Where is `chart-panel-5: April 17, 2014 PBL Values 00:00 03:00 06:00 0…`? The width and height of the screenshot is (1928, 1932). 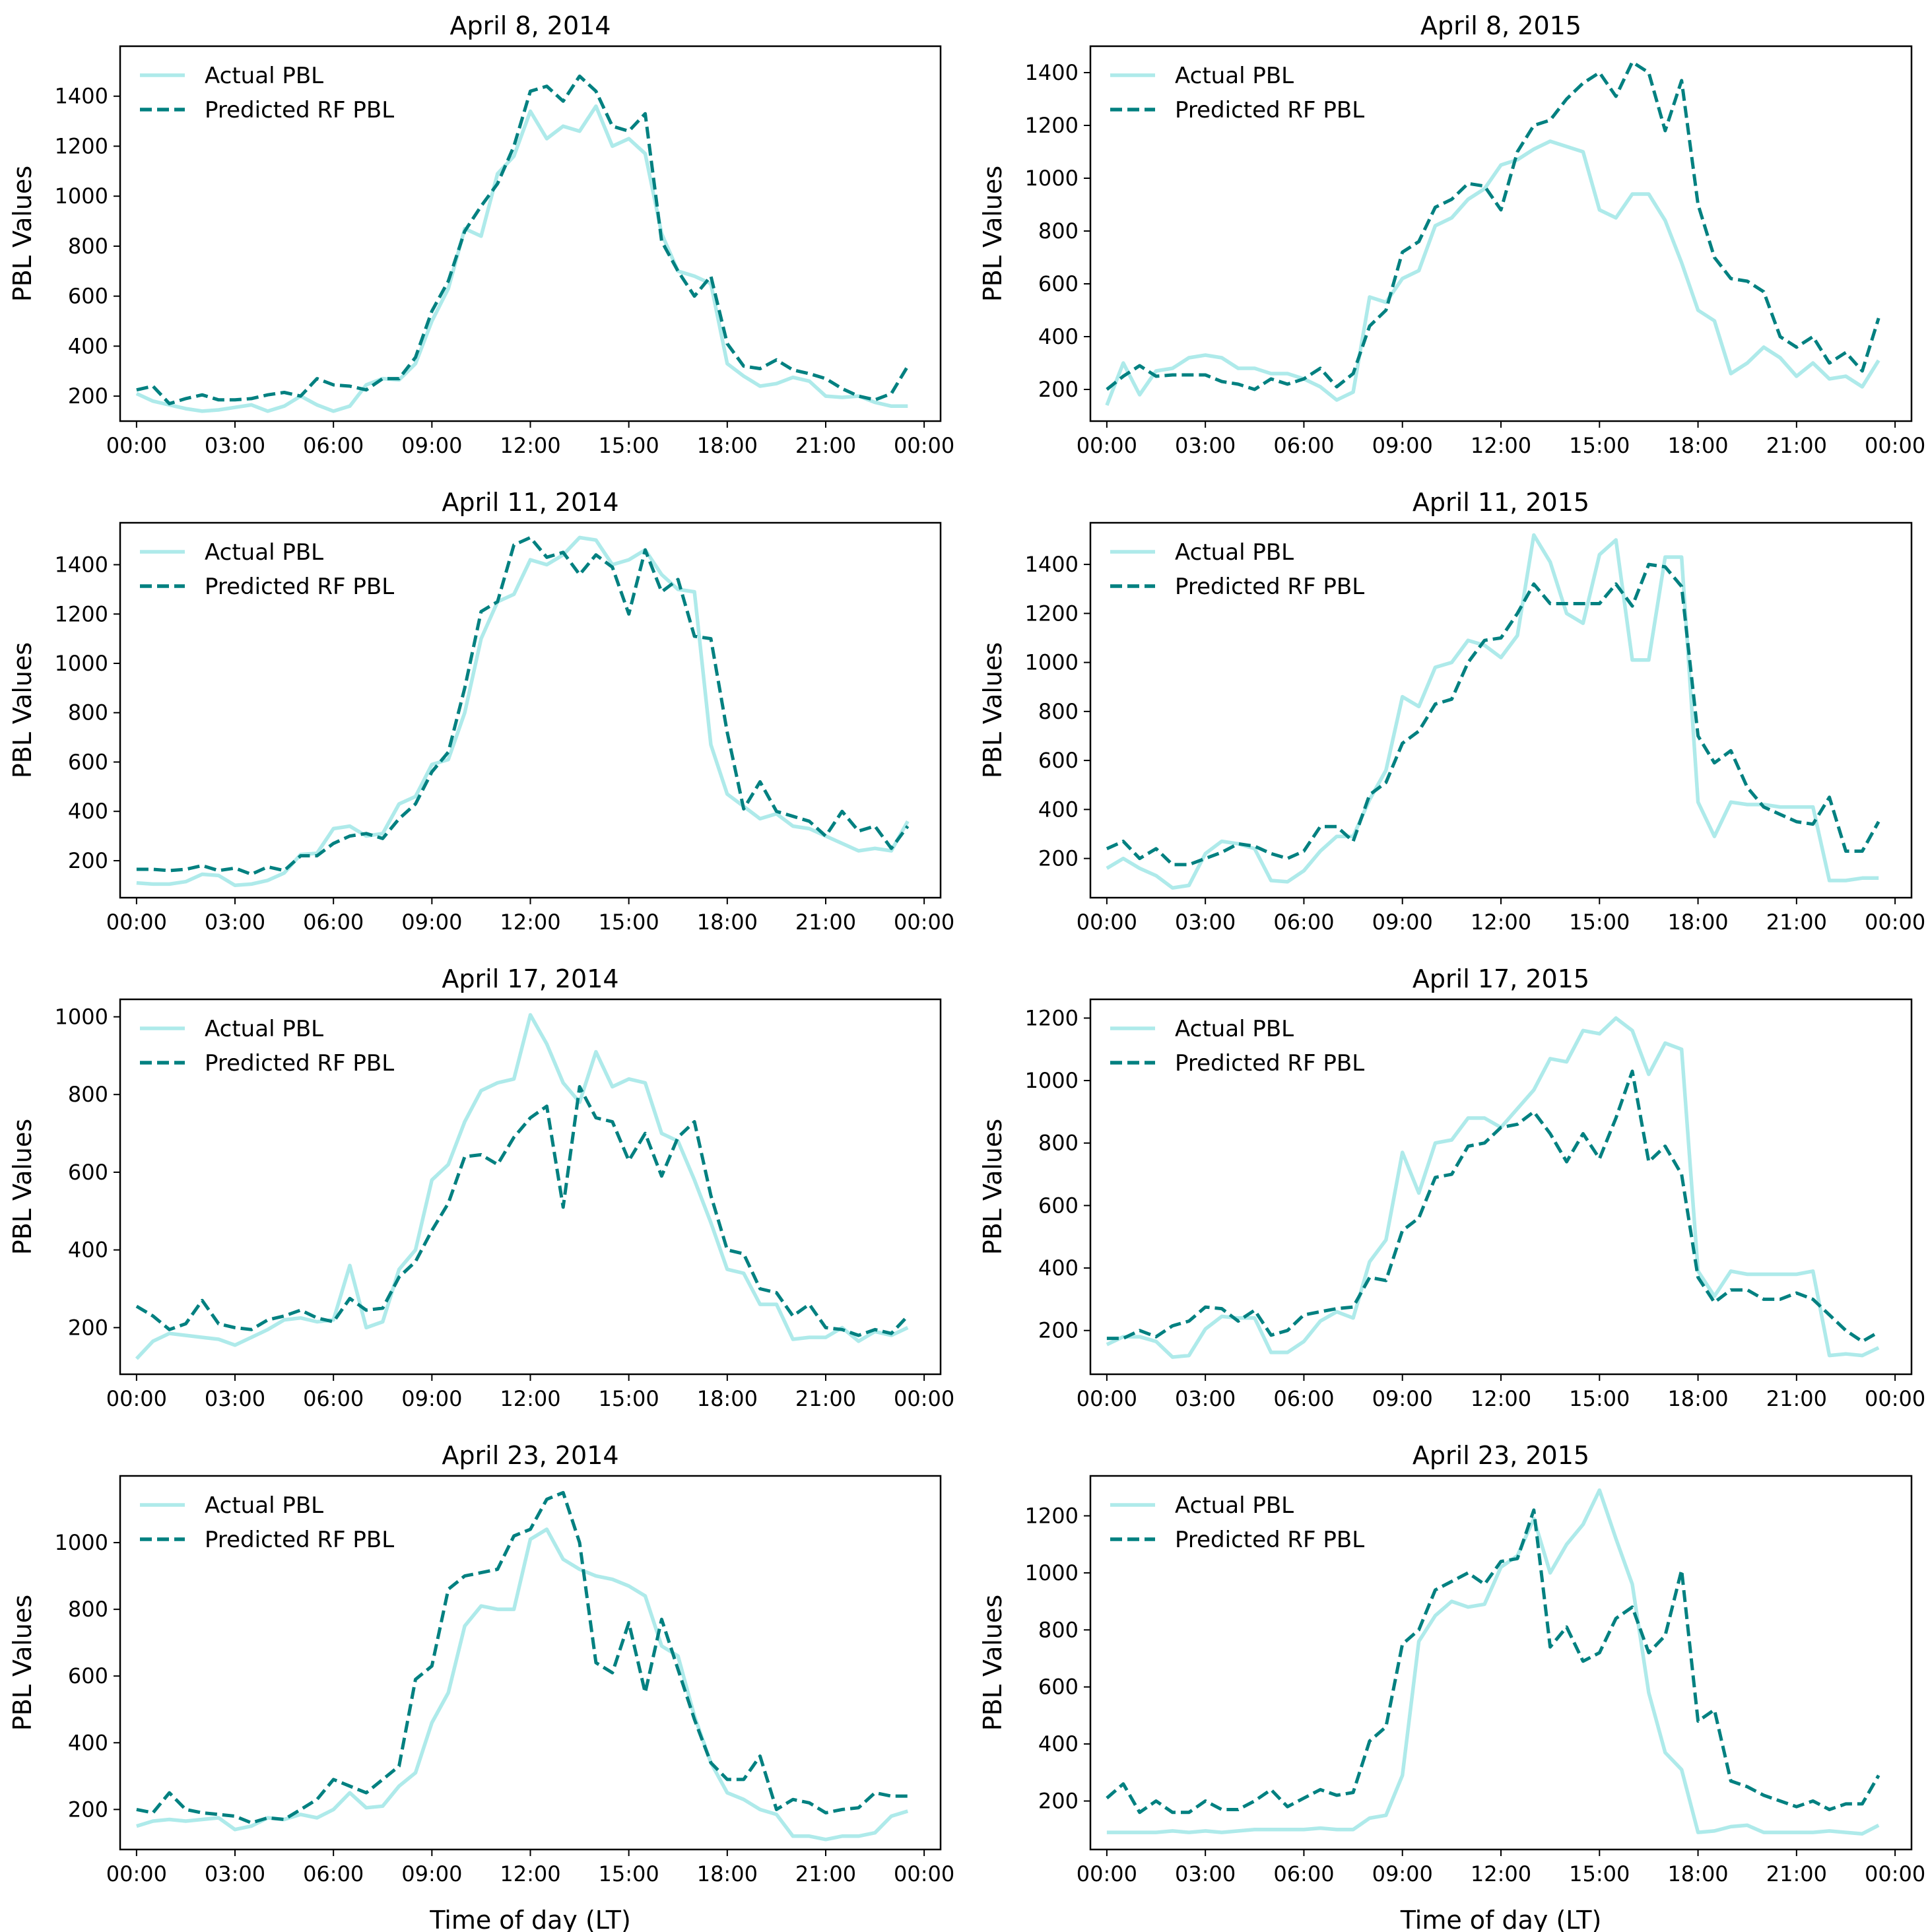
chart-panel-5: April 17, 2014 PBL Values 00:00 03:00 06:00 0… is located at coordinates (481, 1187).